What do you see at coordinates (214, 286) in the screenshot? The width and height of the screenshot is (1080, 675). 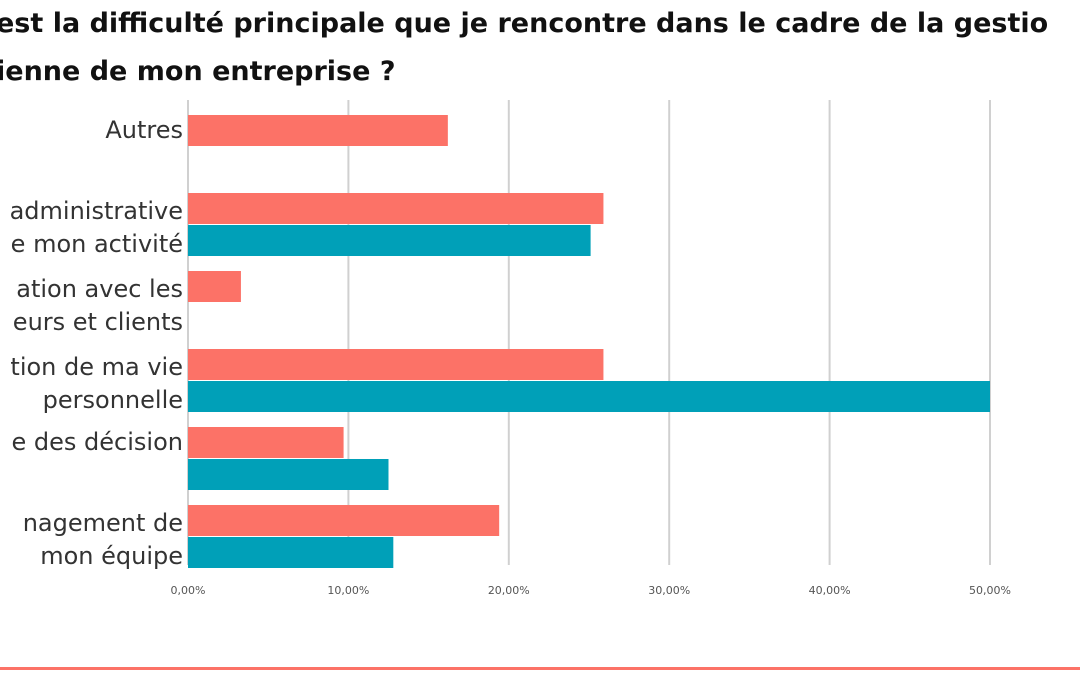 I see `bar-s1-c3` at bounding box center [214, 286].